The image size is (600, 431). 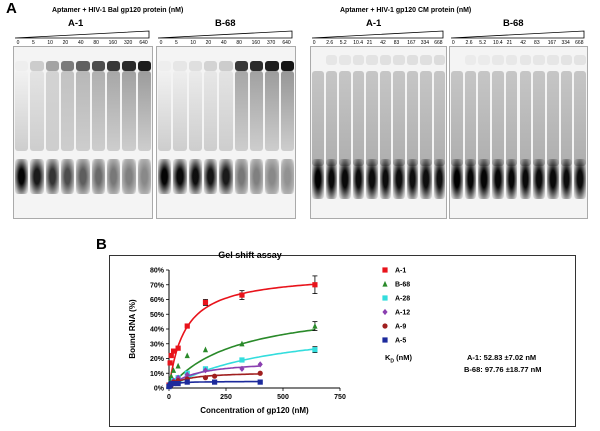 I want to click on y-tick-label: 50%, so click(x=157, y=315).